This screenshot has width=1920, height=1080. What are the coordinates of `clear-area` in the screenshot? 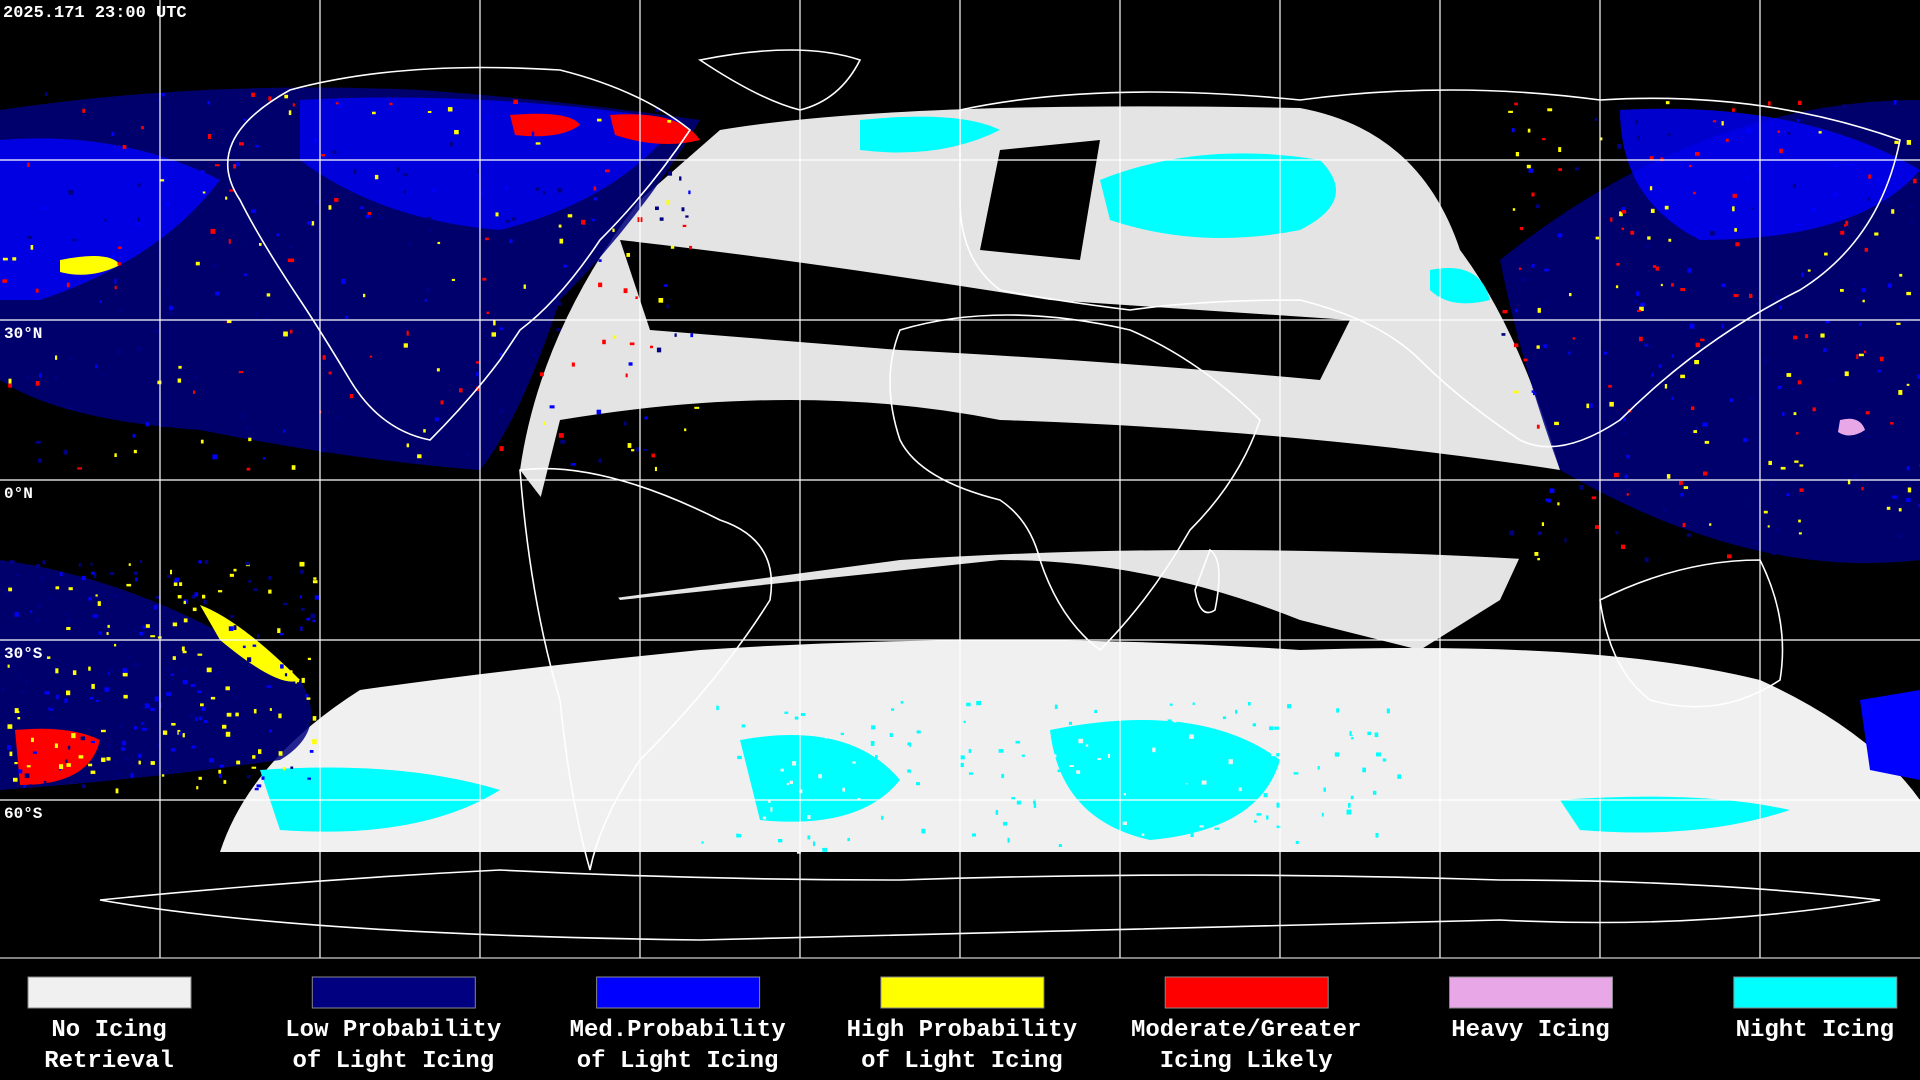 It's located at (985, 310).